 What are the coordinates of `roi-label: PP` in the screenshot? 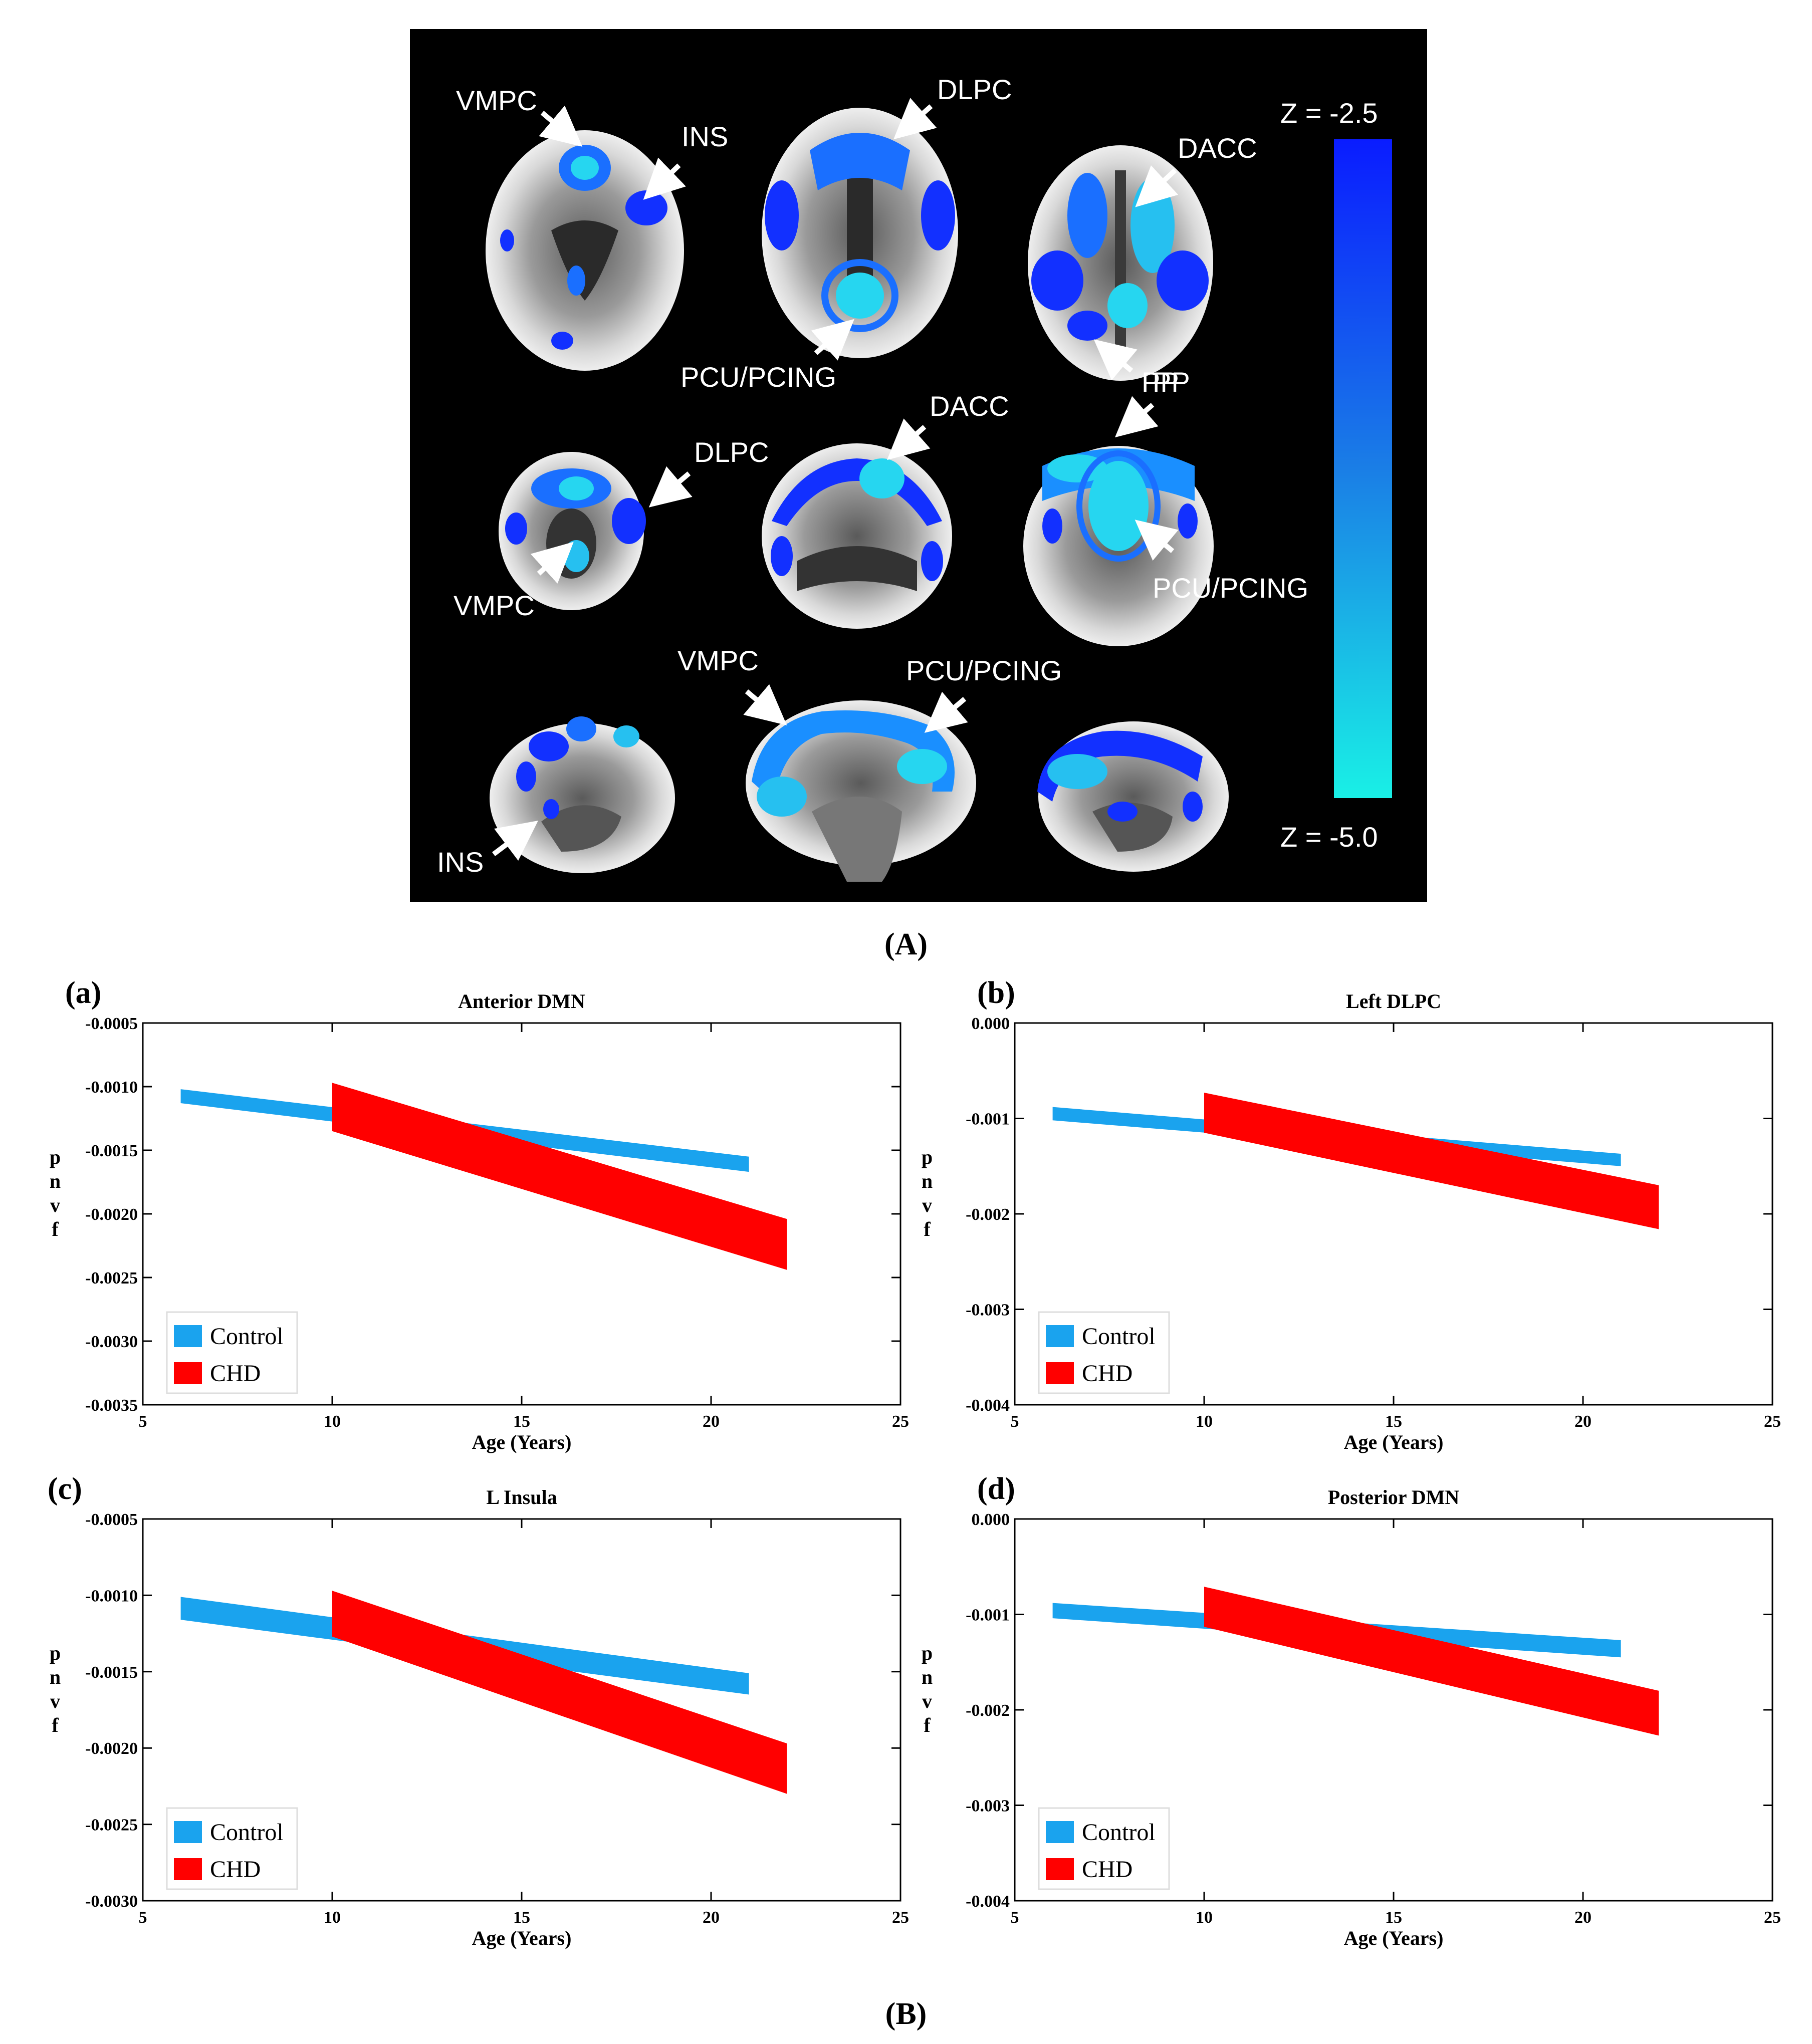 It's located at (1160, 382).